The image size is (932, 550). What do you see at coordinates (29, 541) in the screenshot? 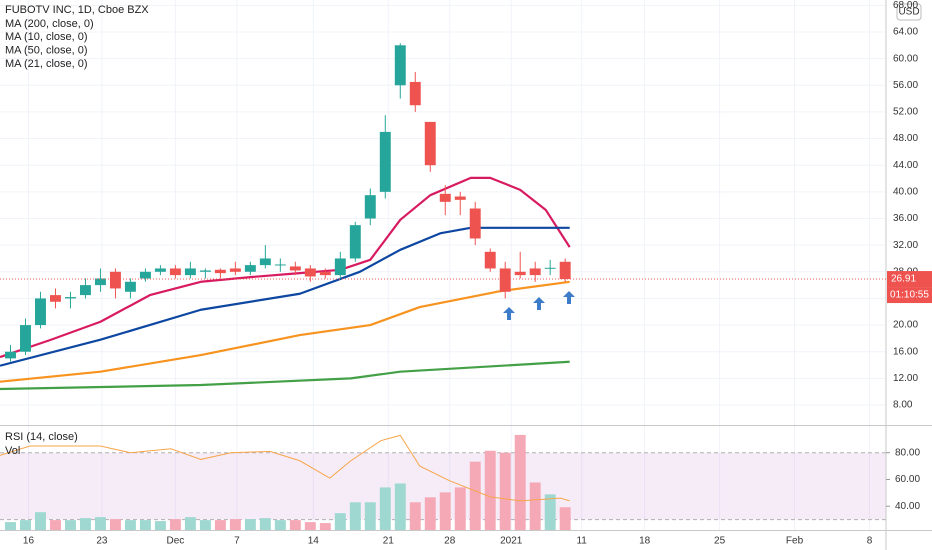
I see `x-tick-label: 16` at bounding box center [29, 541].